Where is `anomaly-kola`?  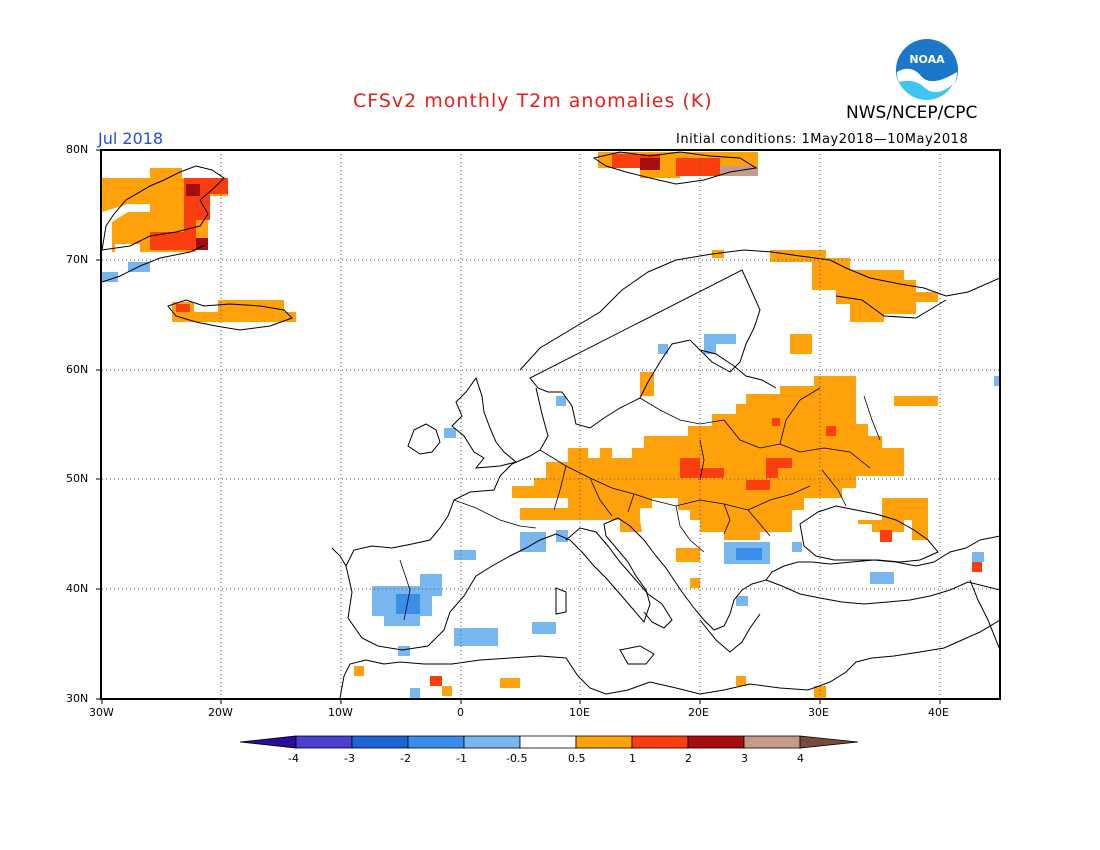
anomaly-kola is located at coordinates (854, 286).